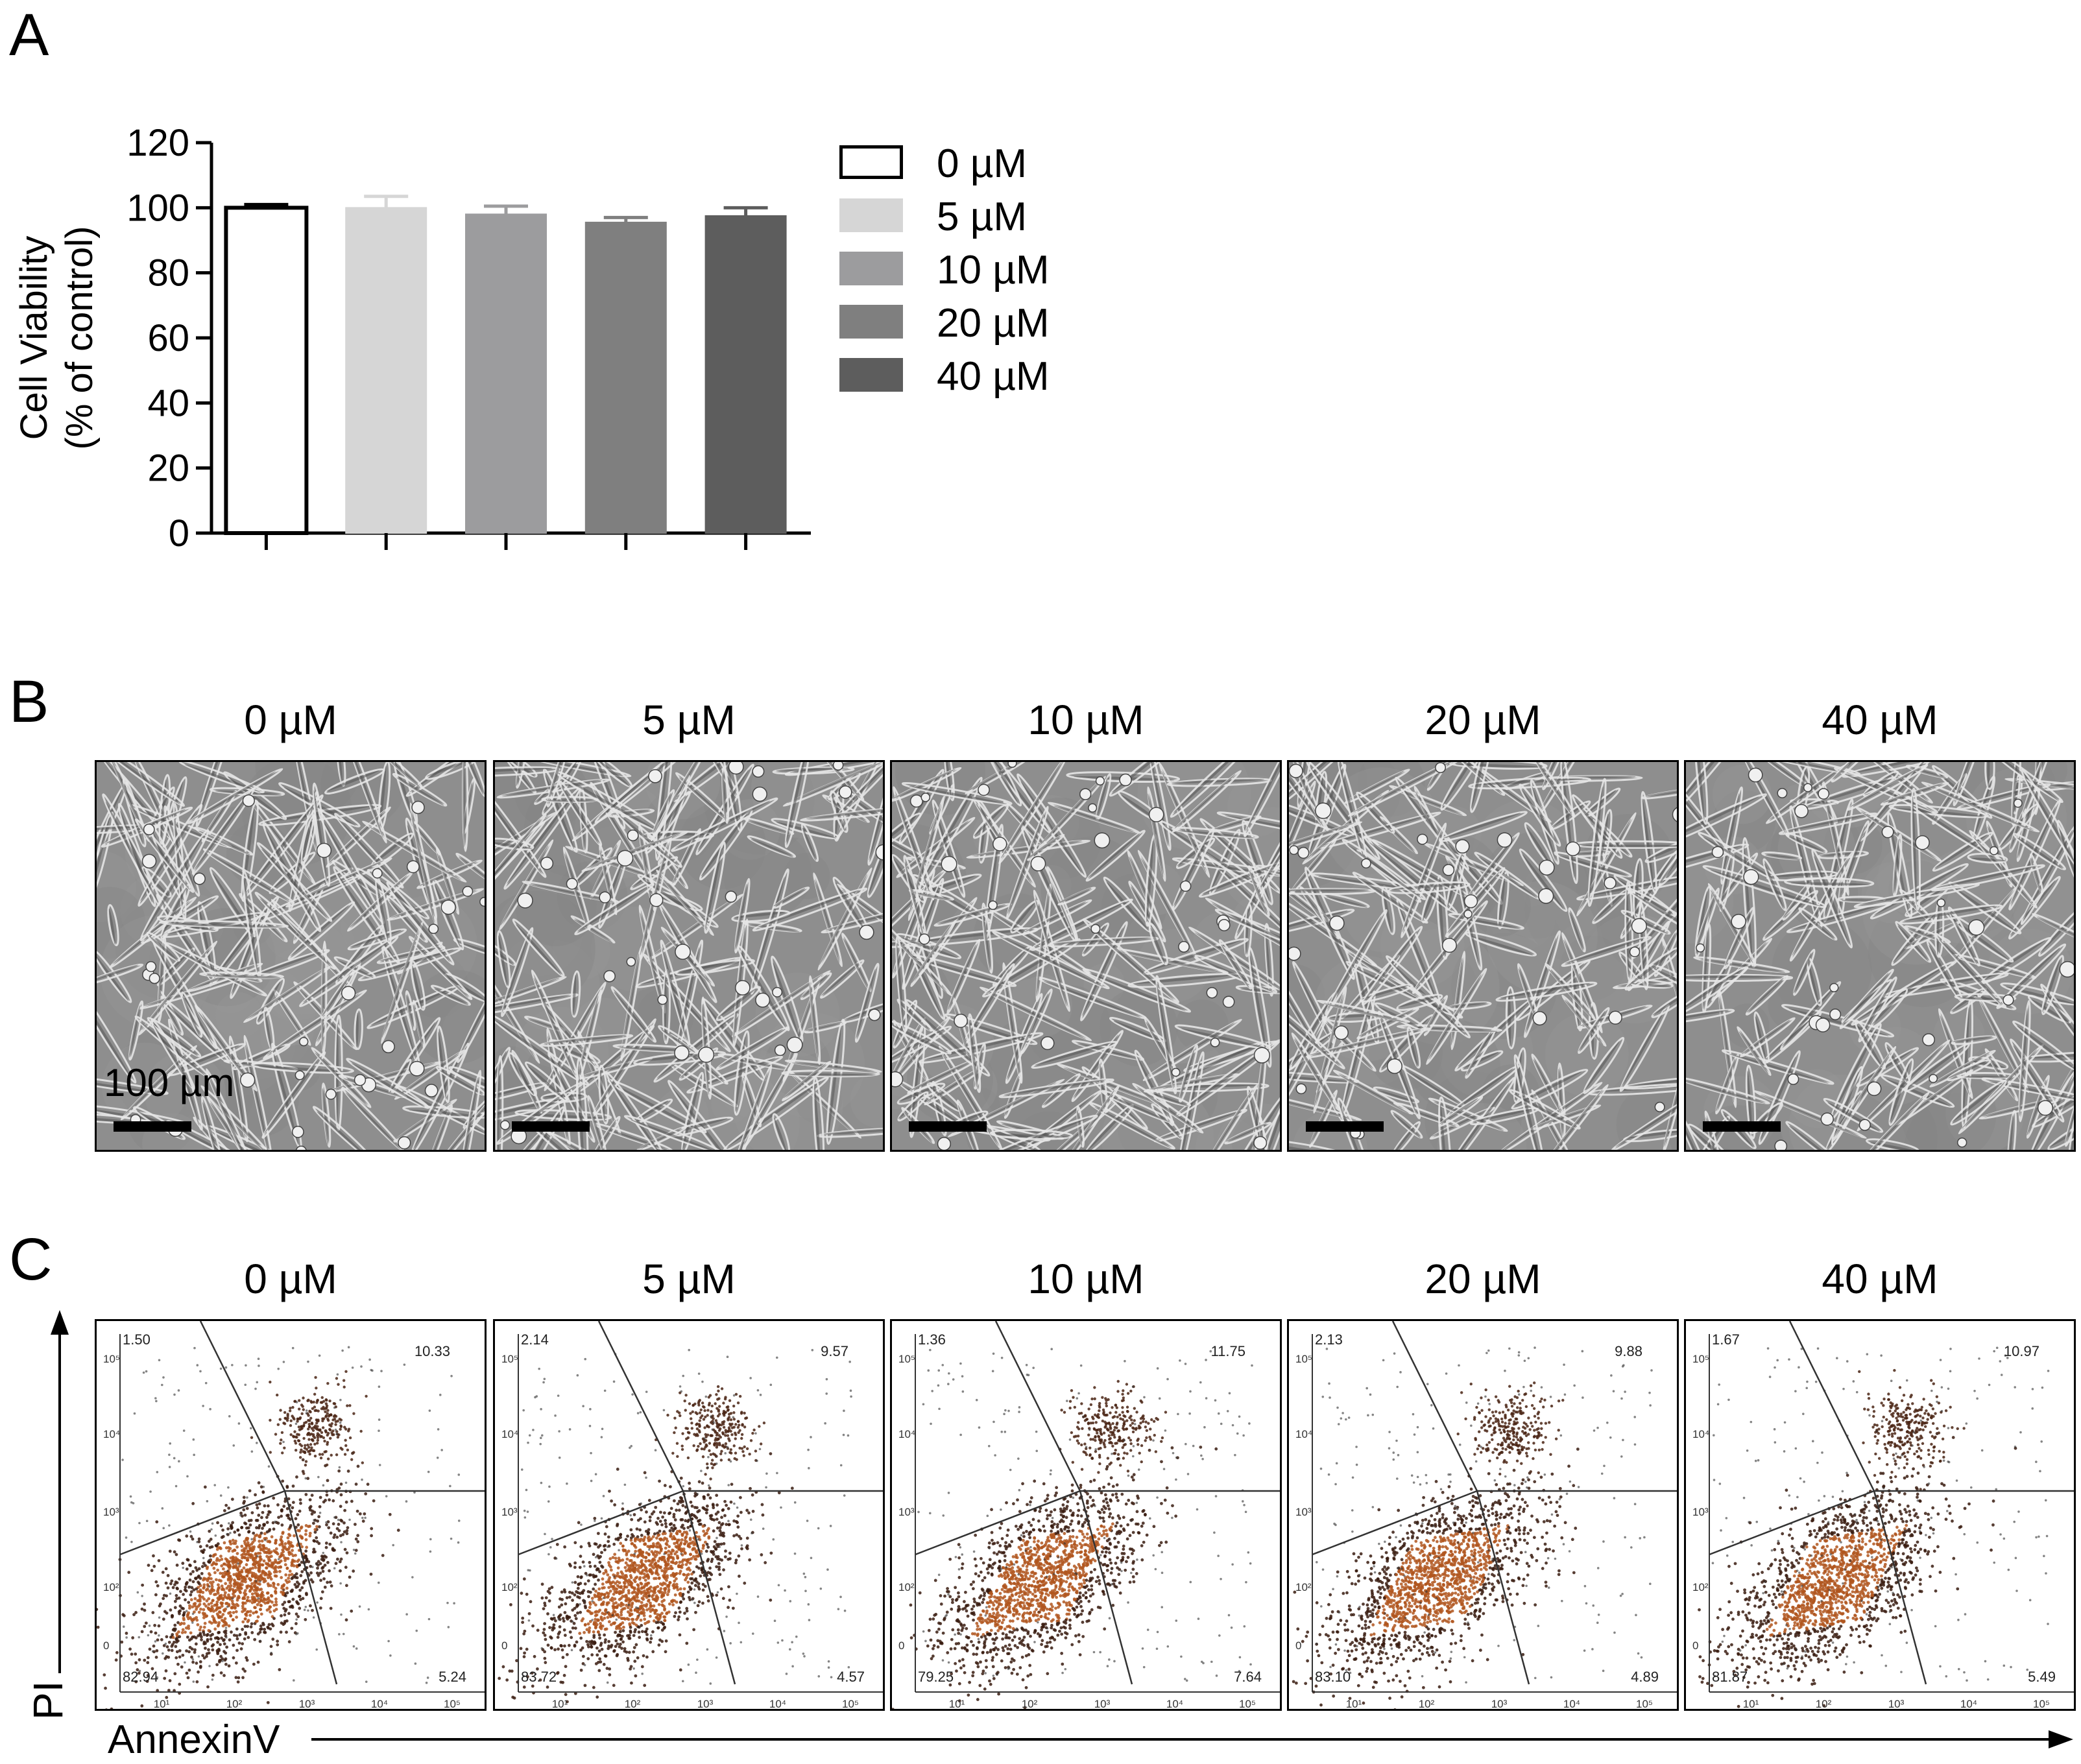  What do you see at coordinates (34, 338) in the screenshot?
I see `y-axis-label-line1: Cell Viability` at bounding box center [34, 338].